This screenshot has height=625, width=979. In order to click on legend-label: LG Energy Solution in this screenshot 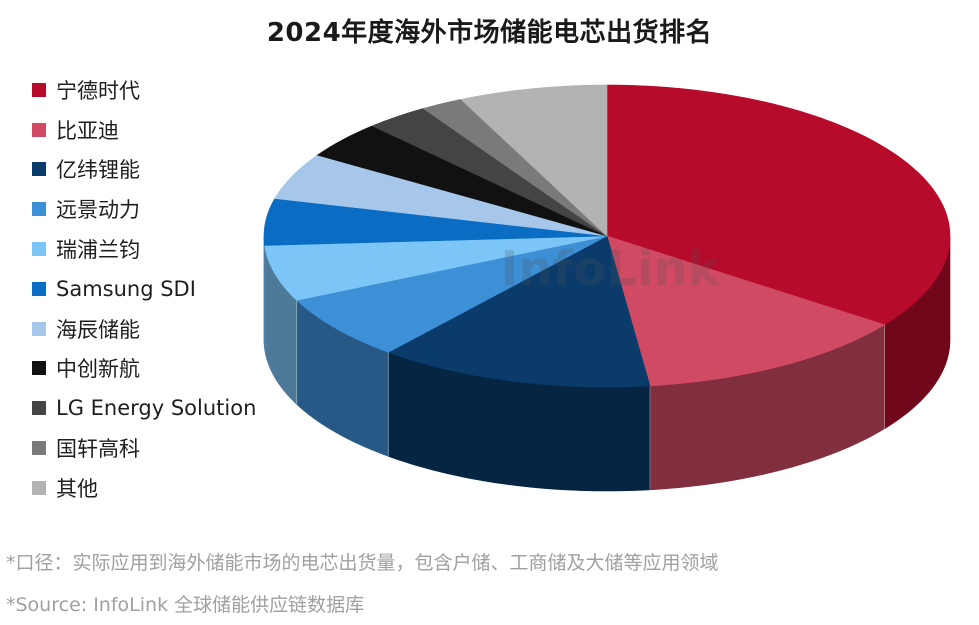, I will do `click(156, 408)`.